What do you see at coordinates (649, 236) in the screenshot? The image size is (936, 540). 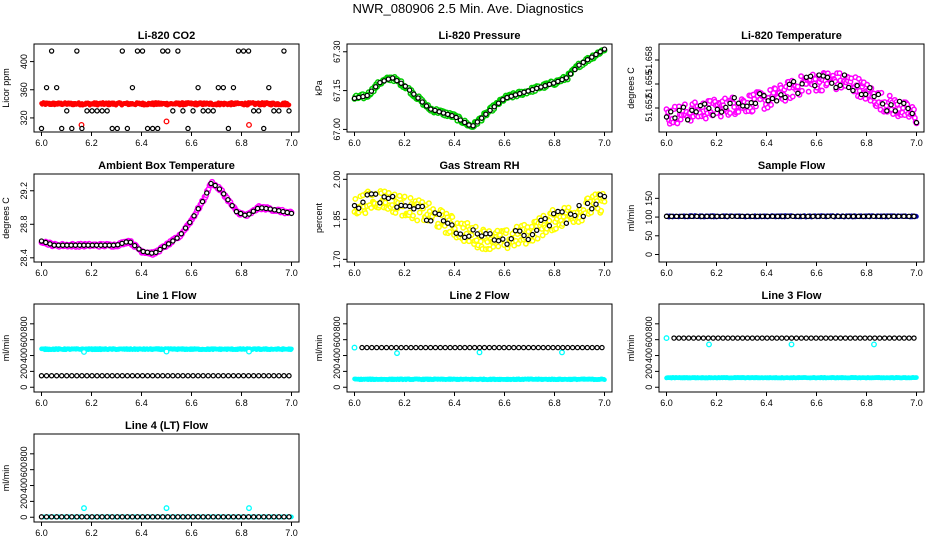 I see `y-tick-label: 50` at bounding box center [649, 236].